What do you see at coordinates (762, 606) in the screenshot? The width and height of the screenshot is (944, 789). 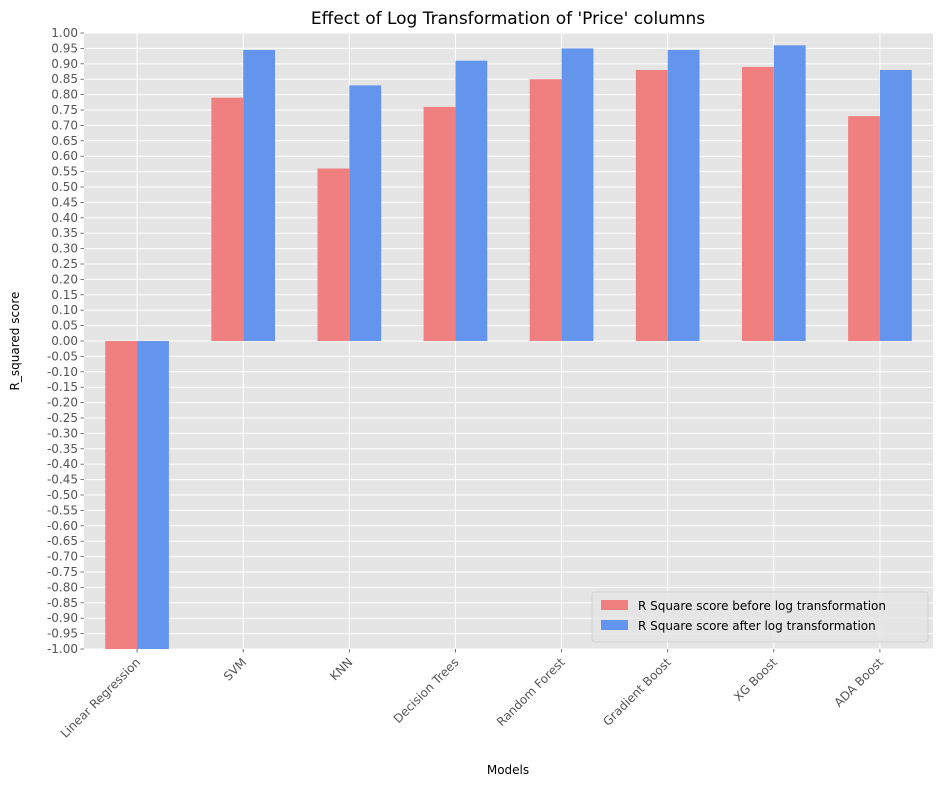 I see `legend-label: R Square score before log transformation` at bounding box center [762, 606].